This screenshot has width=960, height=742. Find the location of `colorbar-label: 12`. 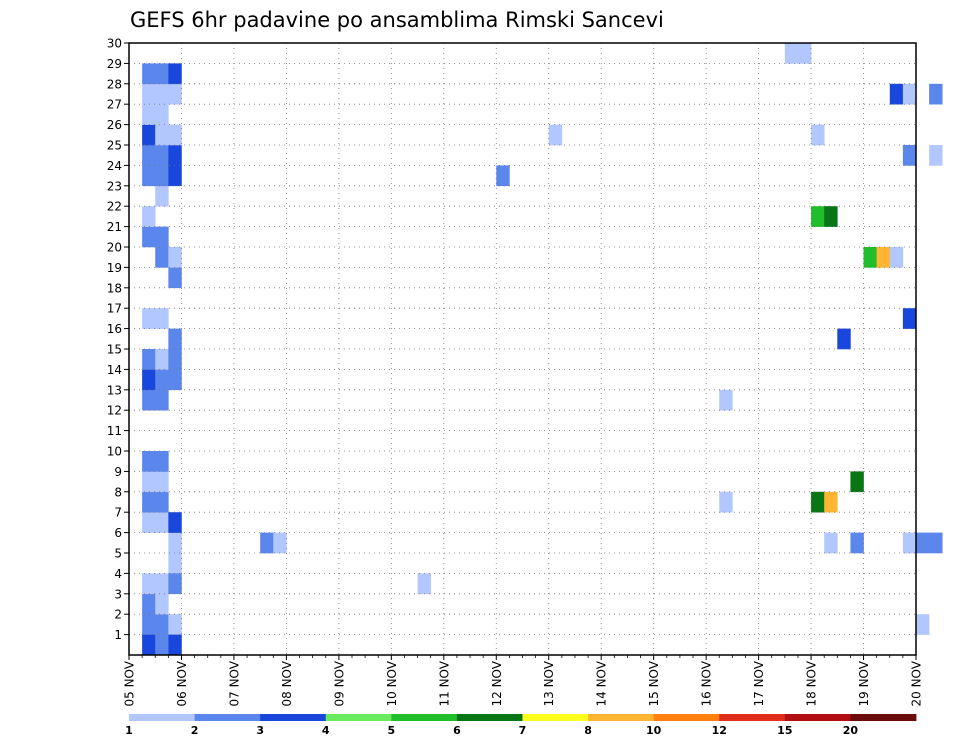

colorbar-label: 12 is located at coordinates (719, 730).